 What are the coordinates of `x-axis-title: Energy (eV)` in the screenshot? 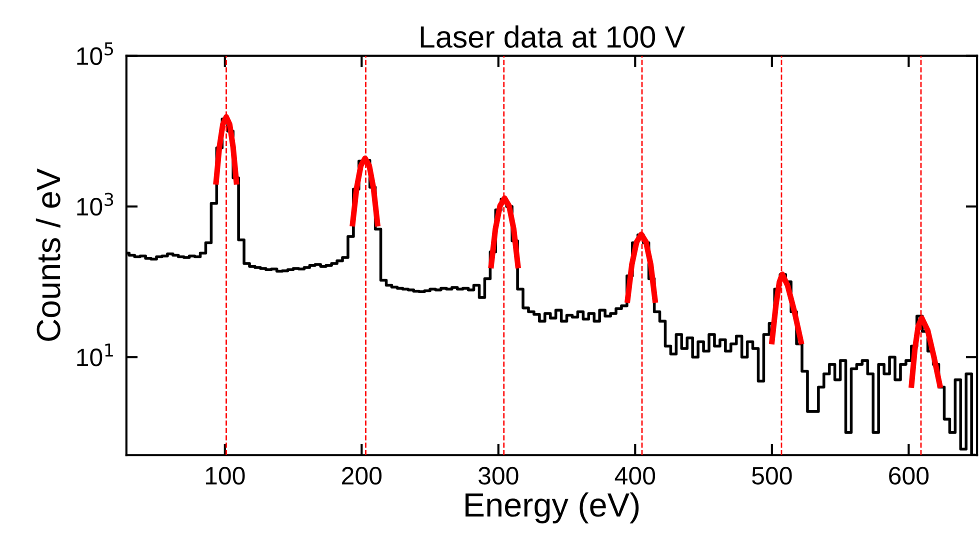 It's located at (552, 508).